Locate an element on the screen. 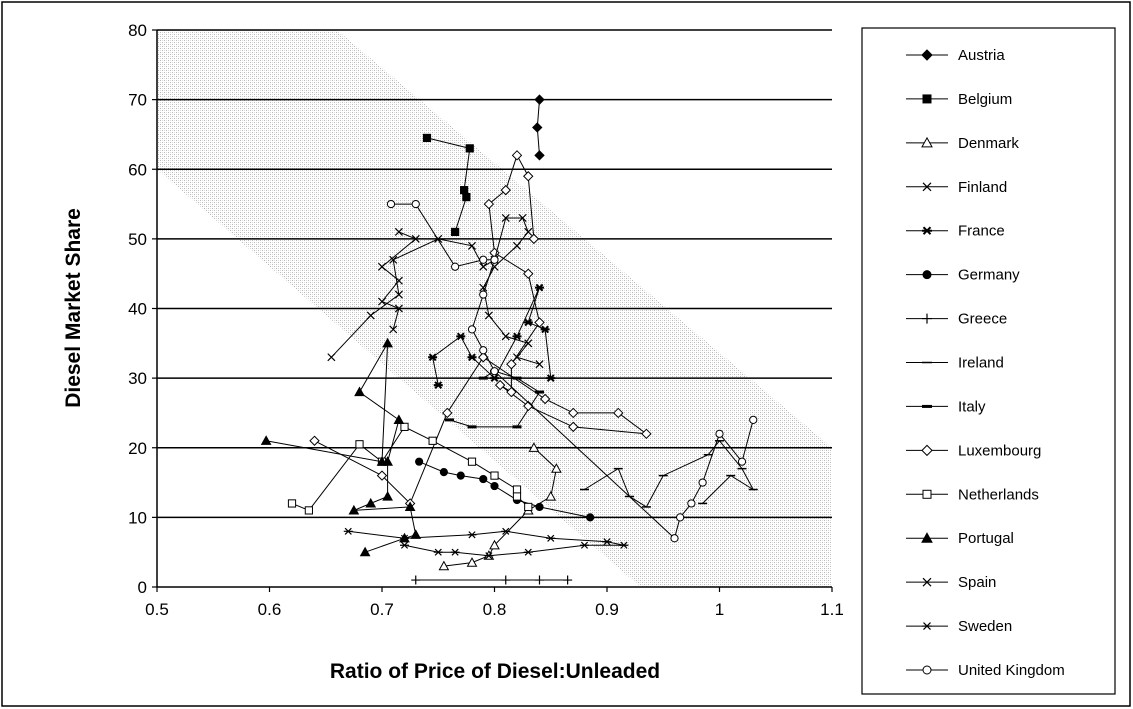 The width and height of the screenshot is (1133, 709). legend-marker-greece is located at coordinates (927, 318).